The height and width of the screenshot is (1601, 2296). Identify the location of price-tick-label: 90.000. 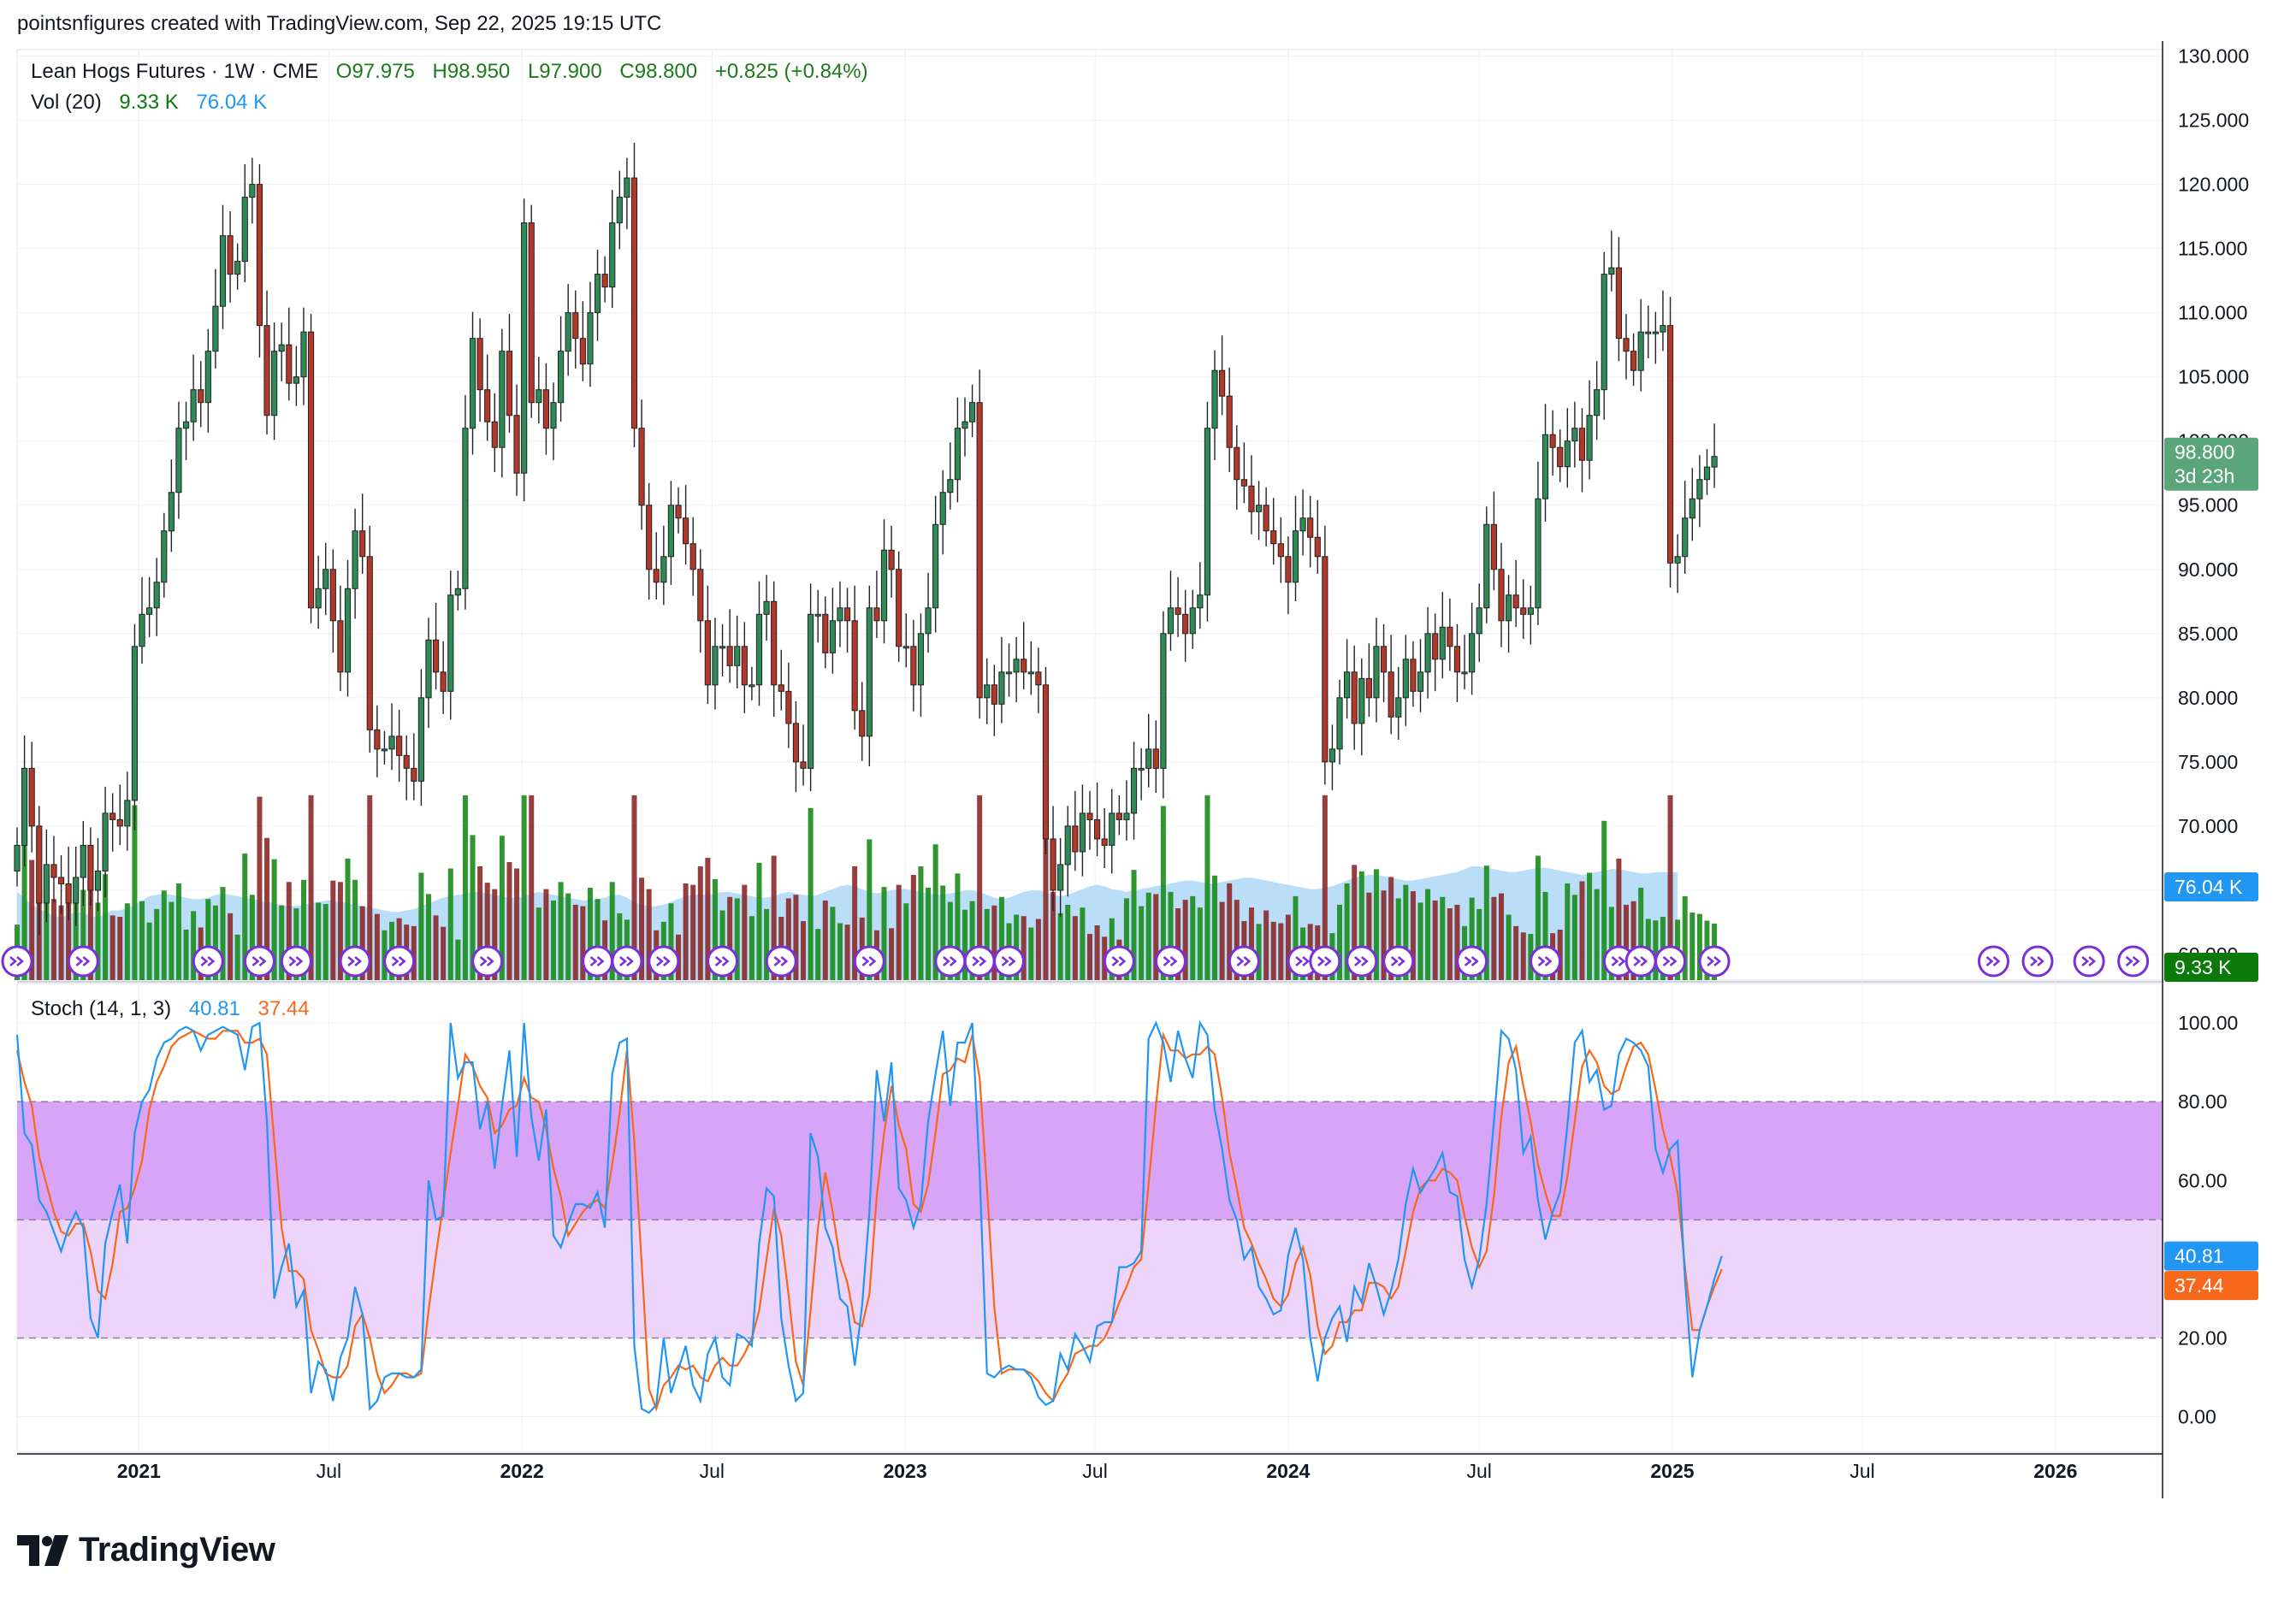
(2208, 569).